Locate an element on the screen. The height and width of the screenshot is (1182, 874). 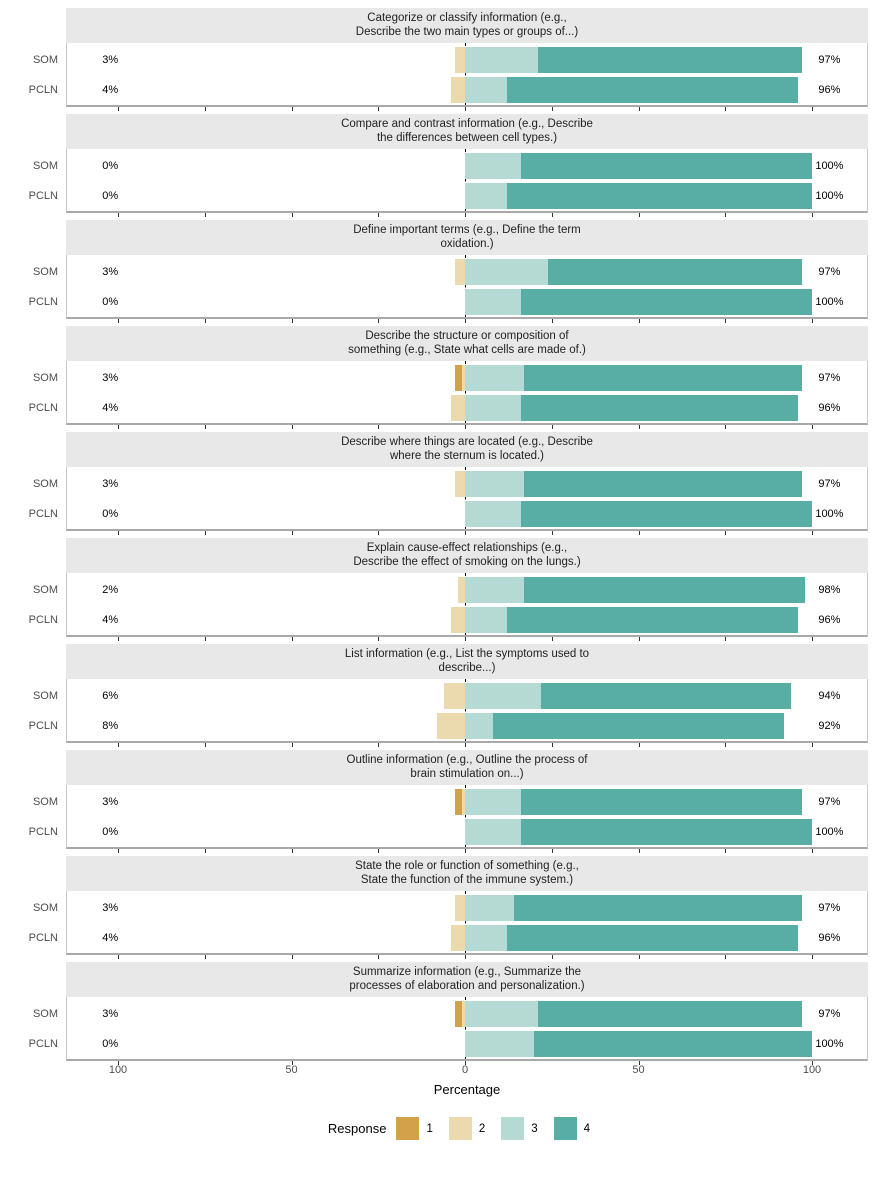
value-label-right: 94% is located at coordinates (829, 696).